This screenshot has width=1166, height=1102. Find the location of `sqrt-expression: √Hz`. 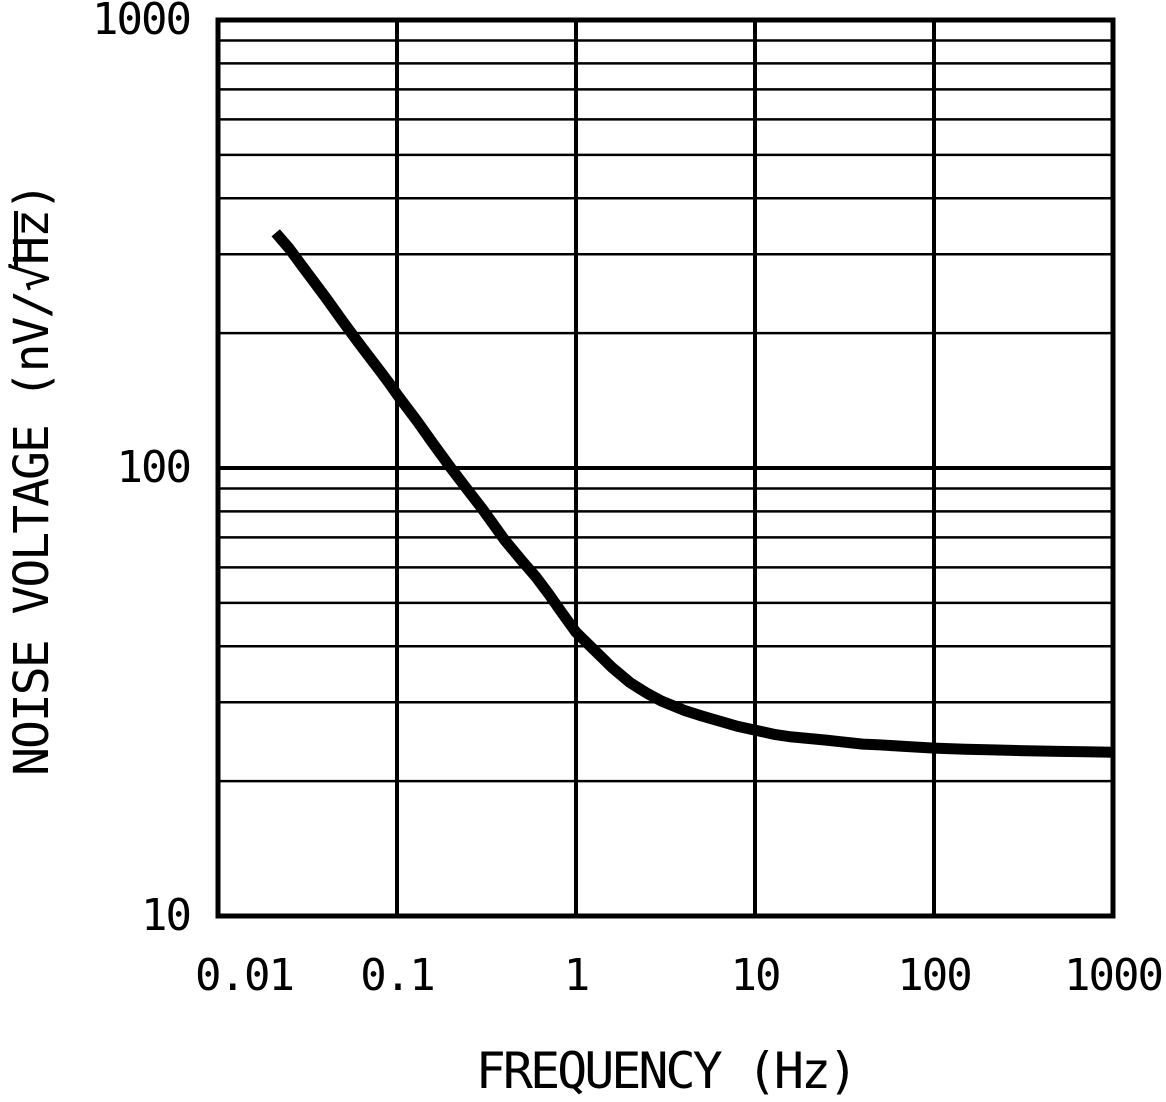

sqrt-expression: √Hz is located at coordinates (32, 251).